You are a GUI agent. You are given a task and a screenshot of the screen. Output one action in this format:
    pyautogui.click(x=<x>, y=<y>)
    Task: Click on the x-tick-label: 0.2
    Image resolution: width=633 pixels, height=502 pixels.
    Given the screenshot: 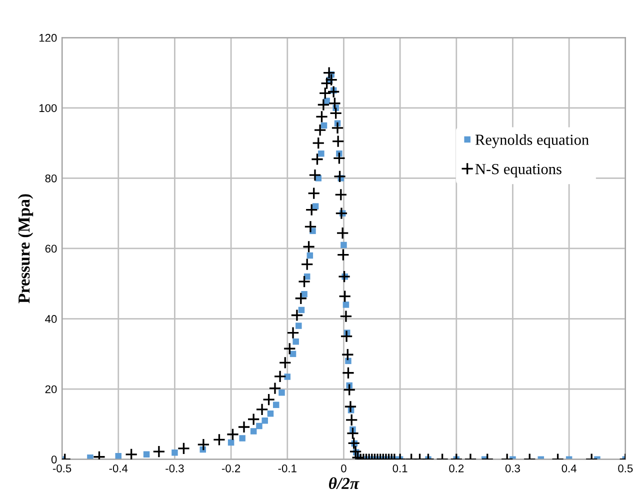 What is the action you would take?
    pyautogui.click(x=456, y=468)
    